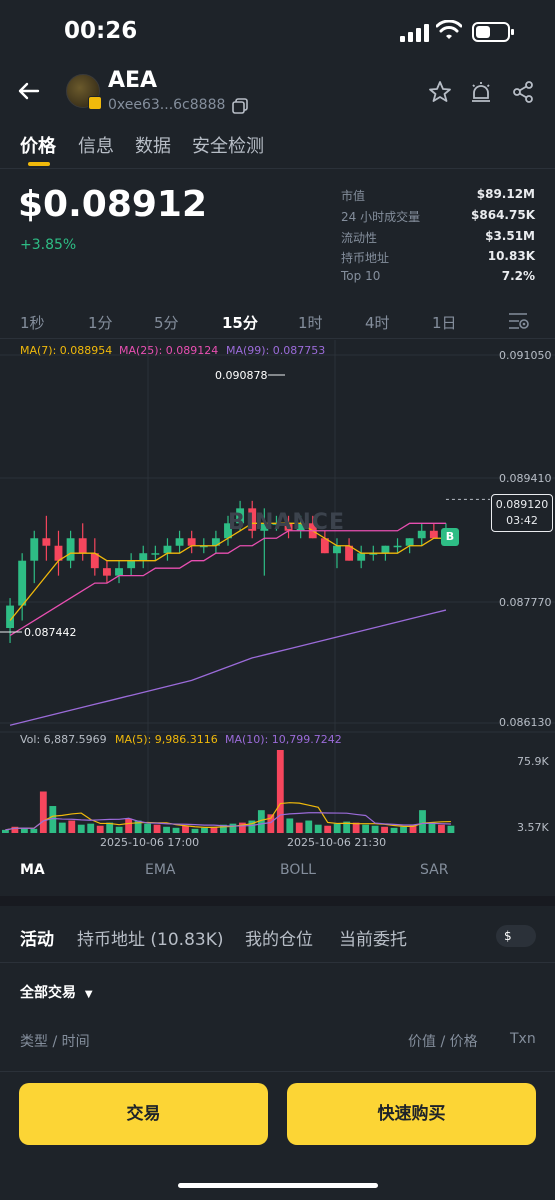  What do you see at coordinates (56, 992) in the screenshot?
I see `trade-filter-dropdown: 全部交易 ▼` at bounding box center [56, 992].